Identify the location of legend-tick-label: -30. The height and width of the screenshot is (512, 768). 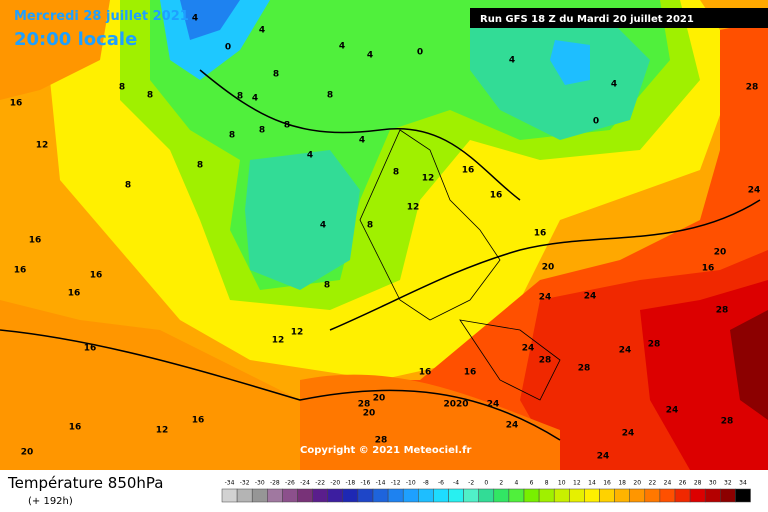
(260, 483).